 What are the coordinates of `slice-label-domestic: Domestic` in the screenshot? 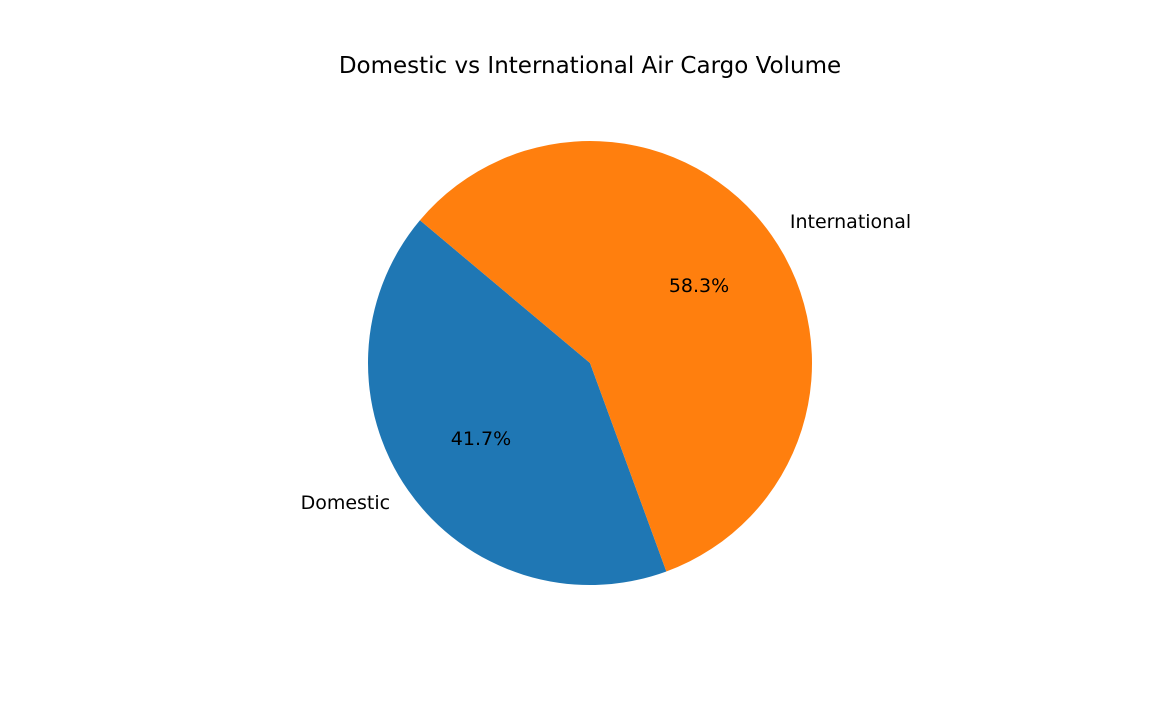 It's located at (346, 503).